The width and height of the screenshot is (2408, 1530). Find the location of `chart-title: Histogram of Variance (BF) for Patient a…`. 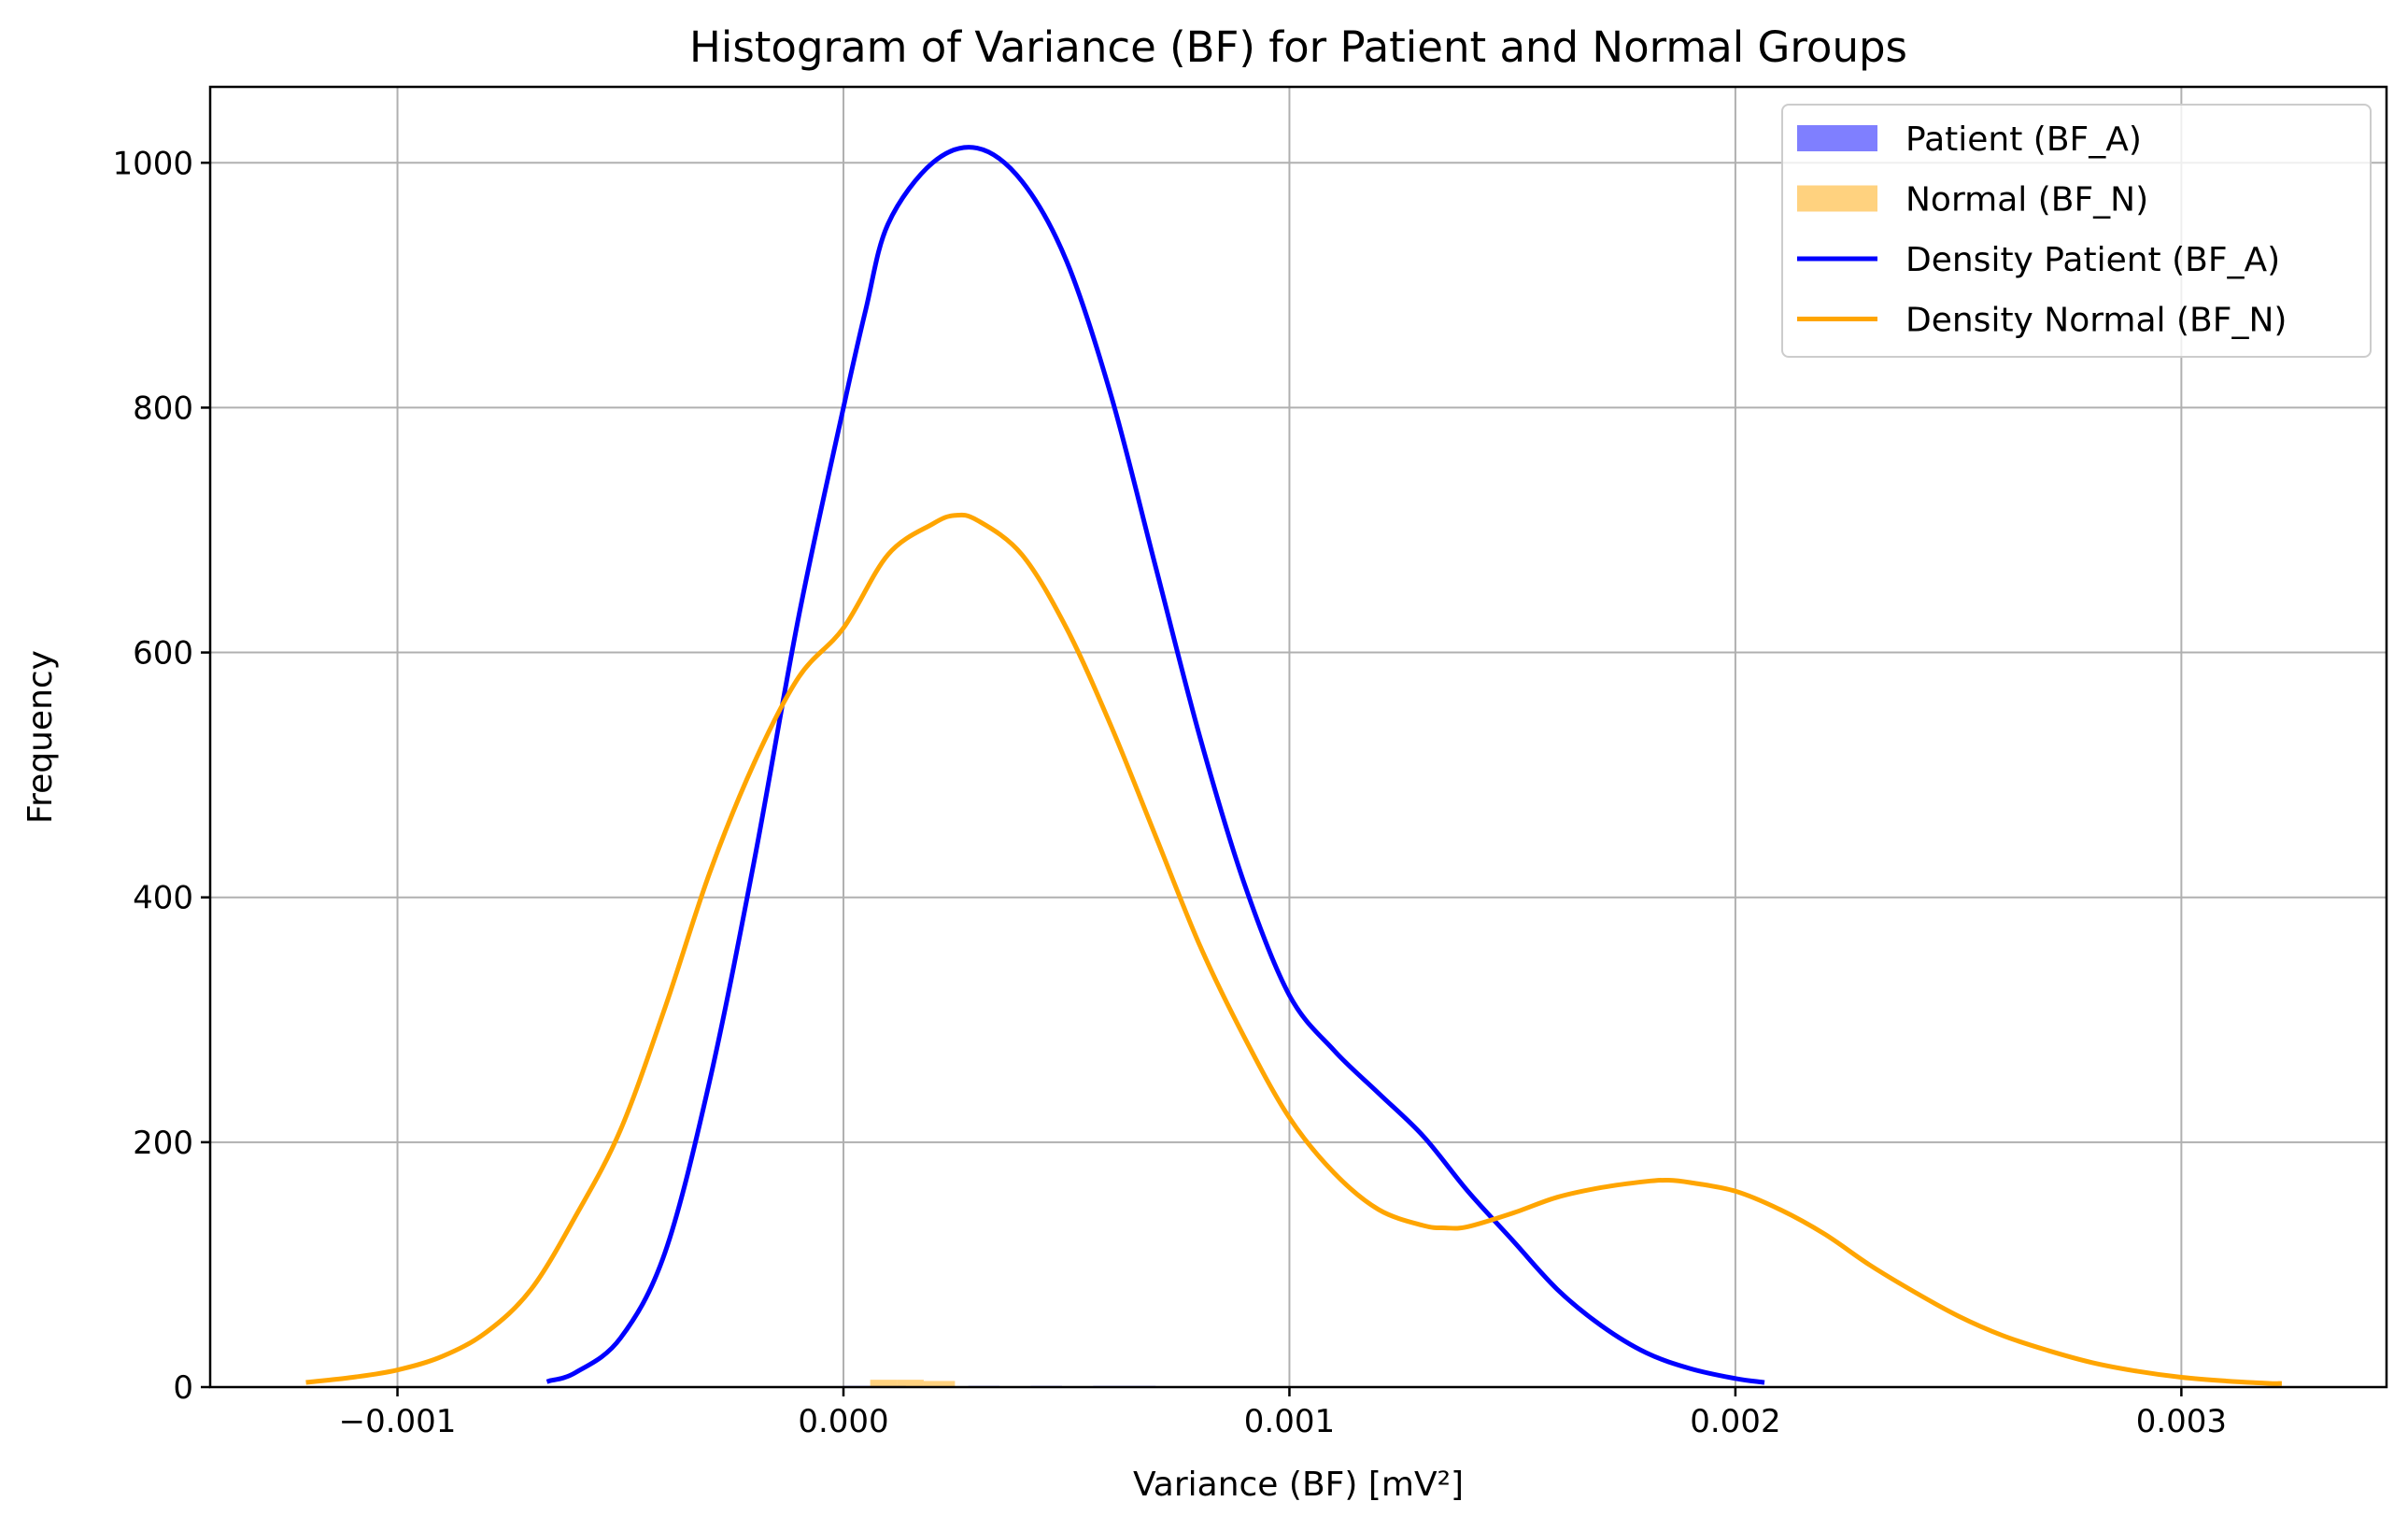

chart-title: Histogram of Variance (BF) for Patient a… is located at coordinates (1298, 47).